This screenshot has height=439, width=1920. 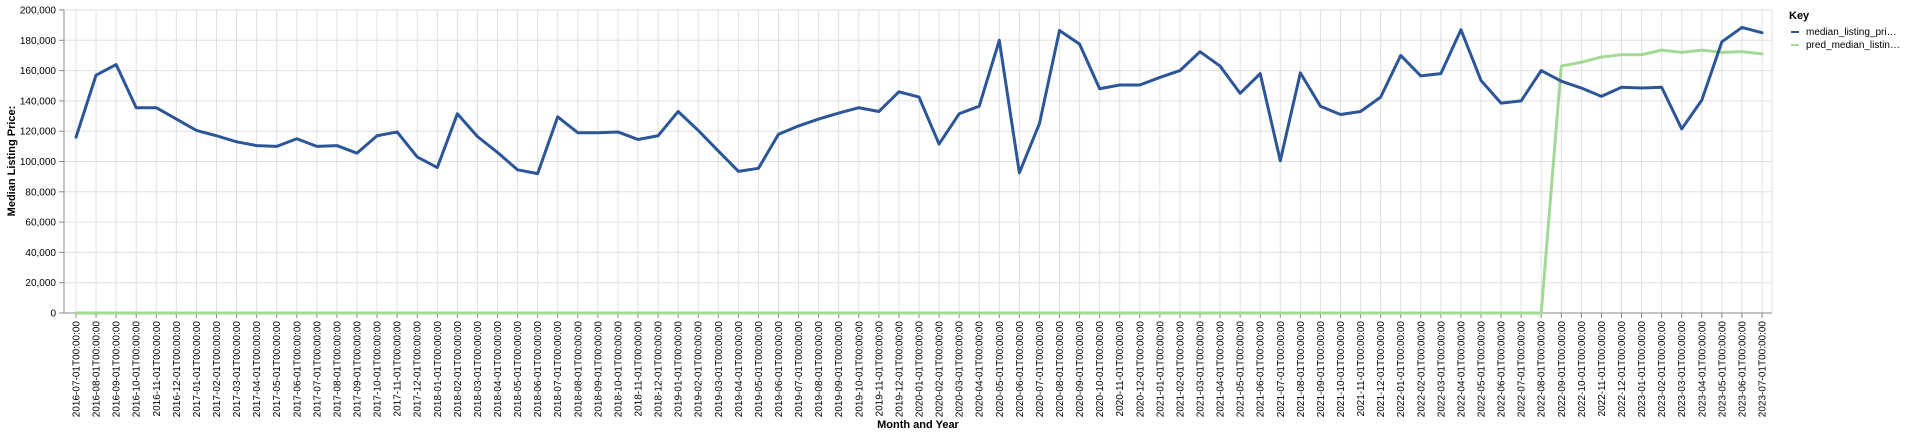 I want to click on x-tick-label: 2020-01-01T00:00:00, so click(x=920, y=369).